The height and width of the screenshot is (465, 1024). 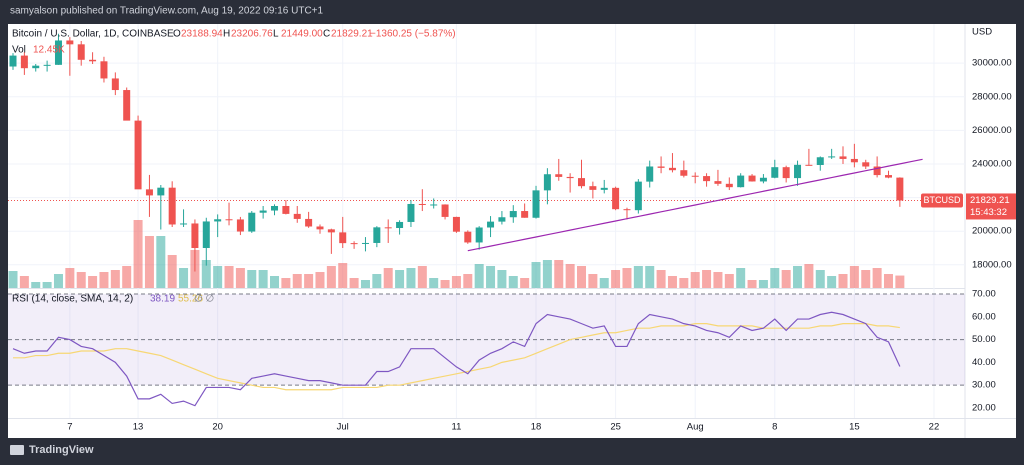 What do you see at coordinates (695, 205) in the screenshot?
I see `trendline` at bounding box center [695, 205].